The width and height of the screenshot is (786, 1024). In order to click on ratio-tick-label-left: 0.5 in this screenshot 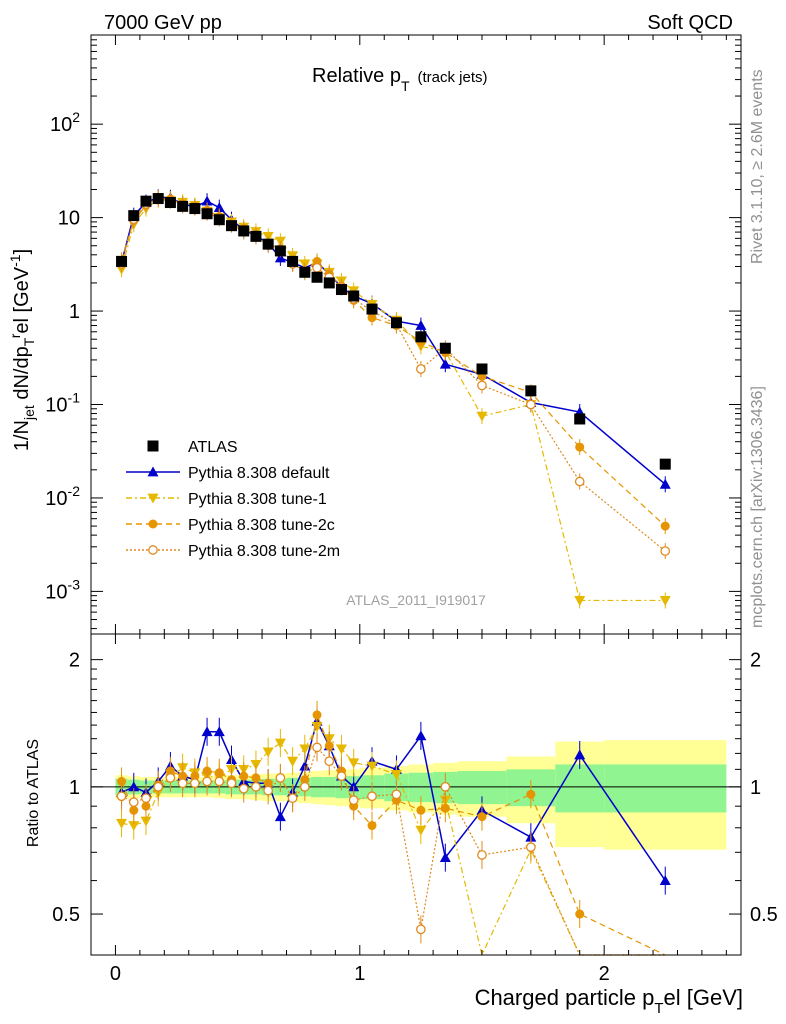, I will do `click(66, 915)`.